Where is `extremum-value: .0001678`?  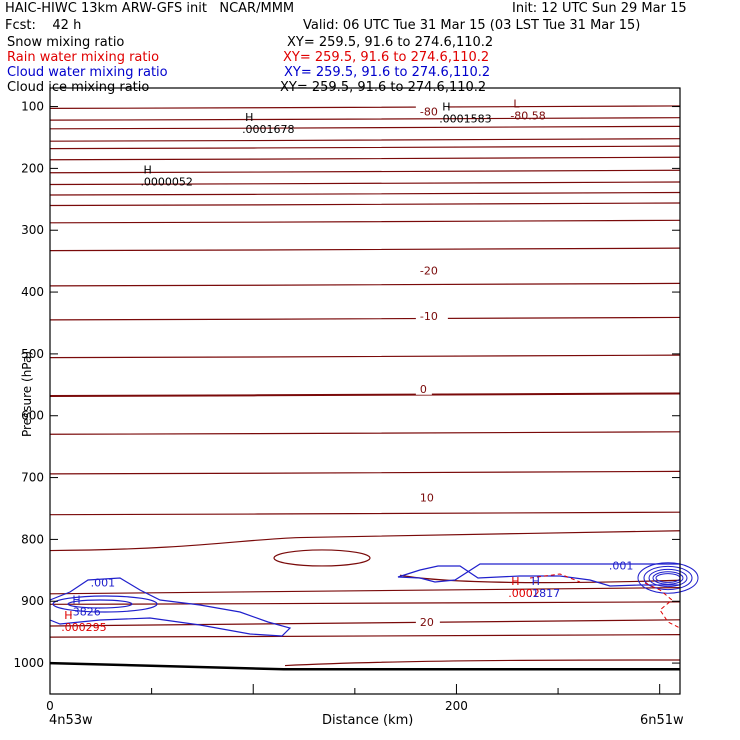
extremum-value: .0001678 is located at coordinates (268, 129).